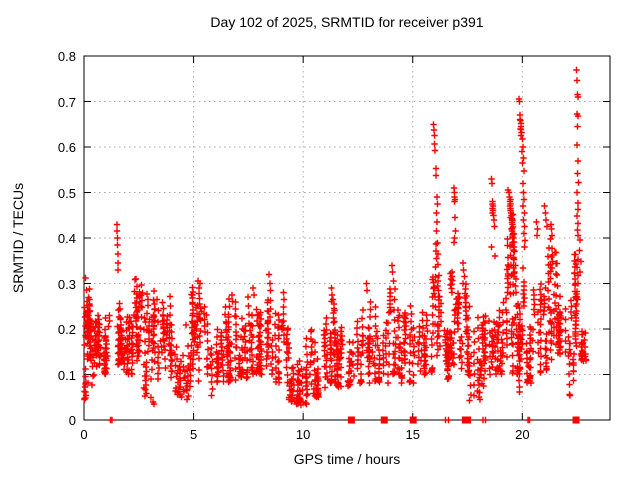 This screenshot has height=480, width=640. What do you see at coordinates (84, 434) in the screenshot?
I see `x-tick-label: 0` at bounding box center [84, 434].